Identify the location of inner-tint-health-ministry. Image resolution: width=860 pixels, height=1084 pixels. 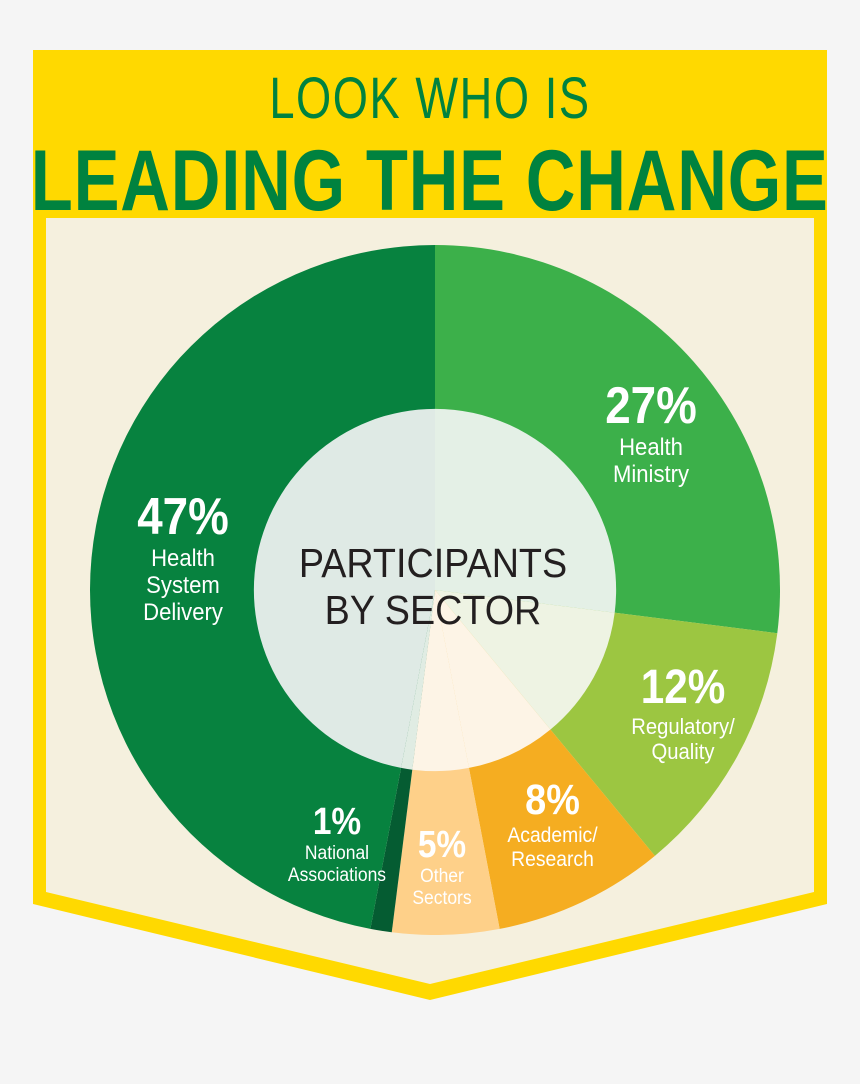
(526, 510).